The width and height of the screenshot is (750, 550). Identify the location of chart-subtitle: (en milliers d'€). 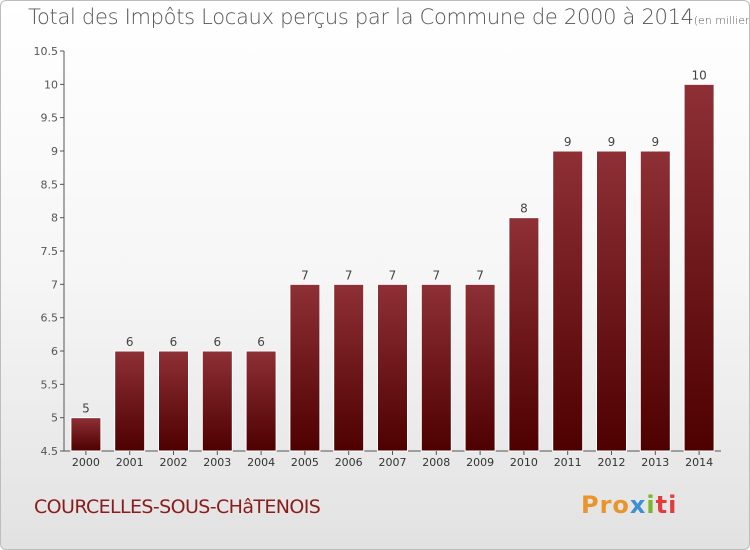
(721, 20).